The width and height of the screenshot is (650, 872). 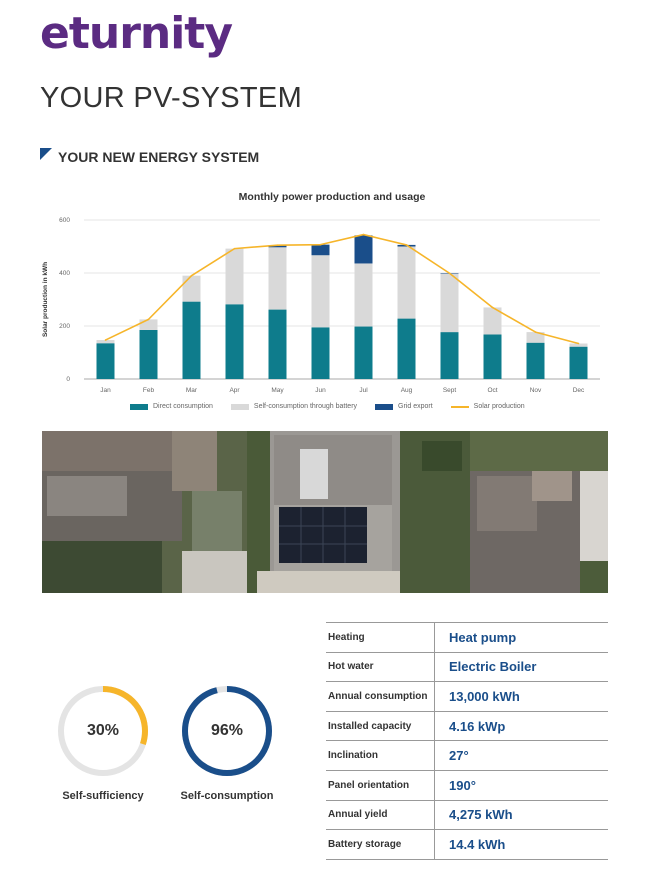 I want to click on bar-grid-export-may, so click(x=277, y=246).